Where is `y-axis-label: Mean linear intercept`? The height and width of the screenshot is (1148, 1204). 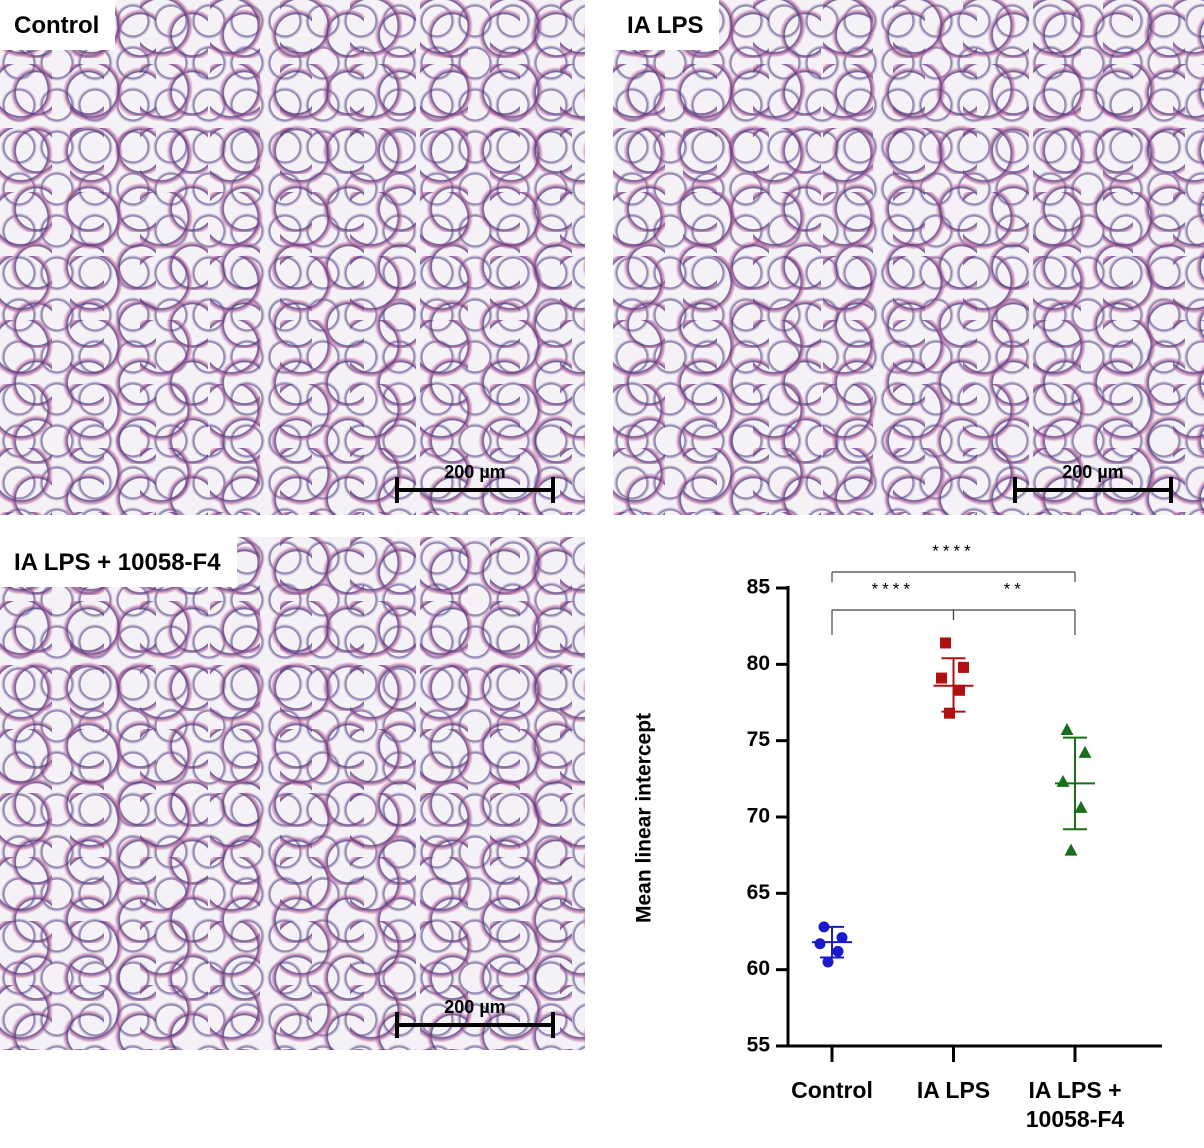
y-axis-label: Mean linear intercept is located at coordinates (644, 818).